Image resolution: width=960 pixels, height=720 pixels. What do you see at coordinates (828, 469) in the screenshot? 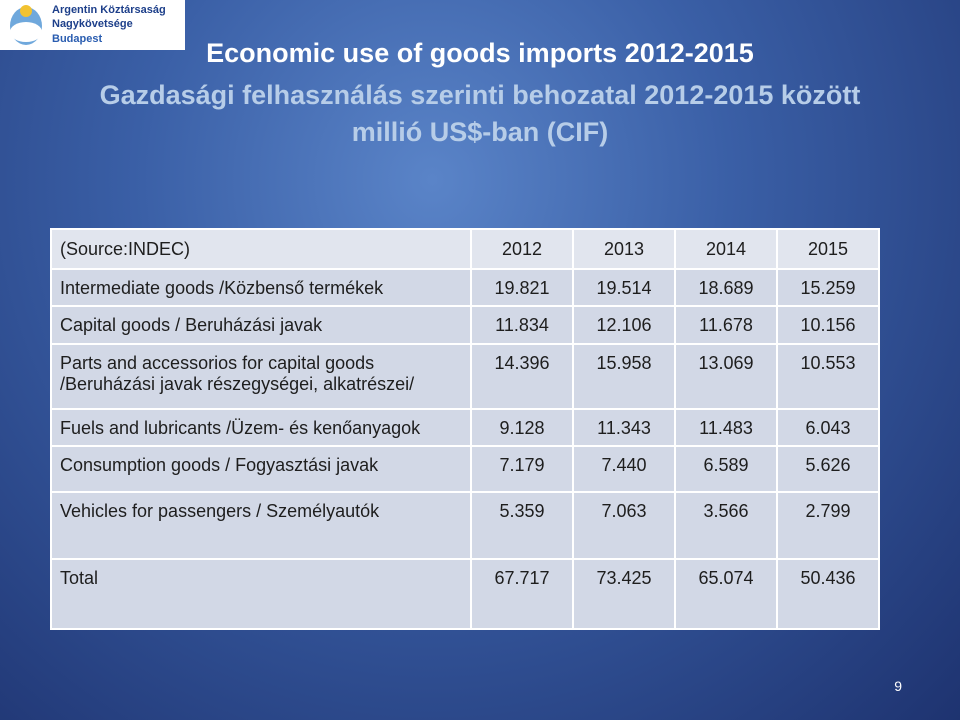
I see `value-cell: 5.626` at bounding box center [828, 469].